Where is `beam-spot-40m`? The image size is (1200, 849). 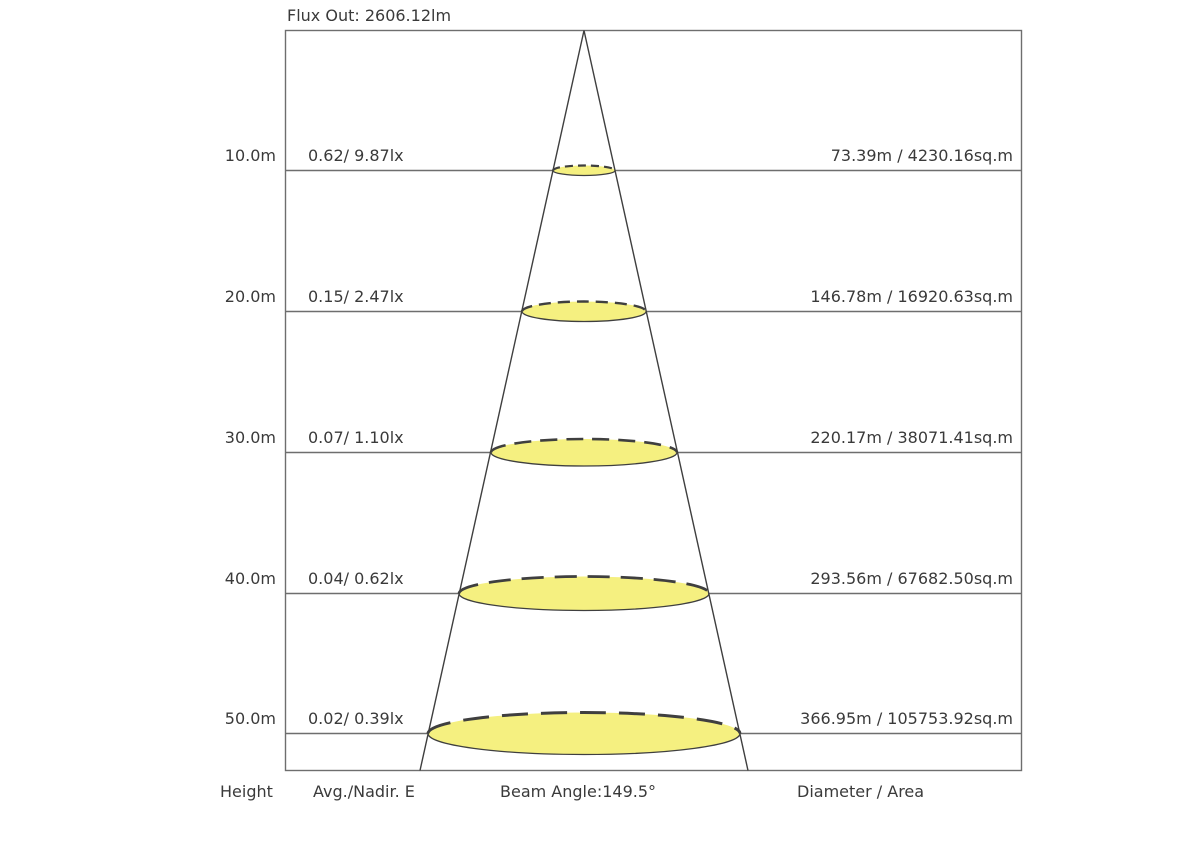 beam-spot-40m is located at coordinates (584, 593).